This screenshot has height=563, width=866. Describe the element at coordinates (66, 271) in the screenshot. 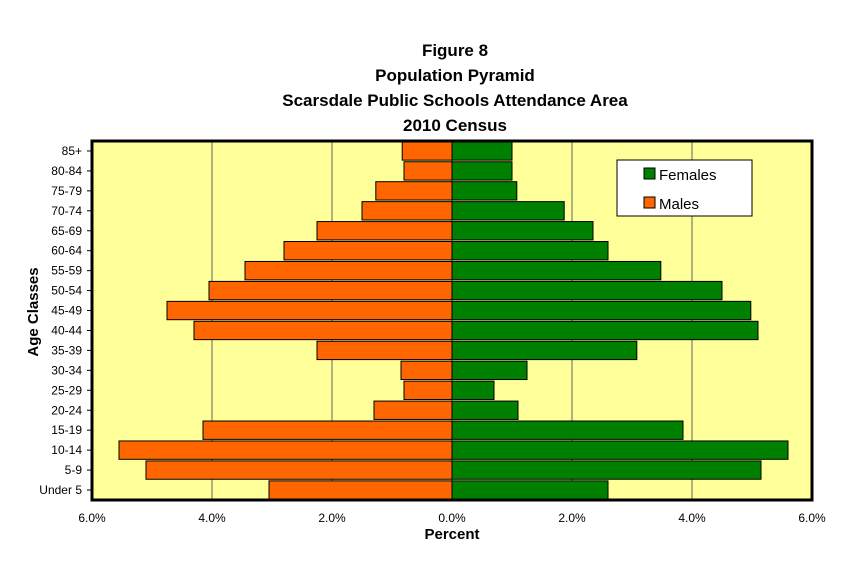

I see `y-tick-label: 55-59` at that location.